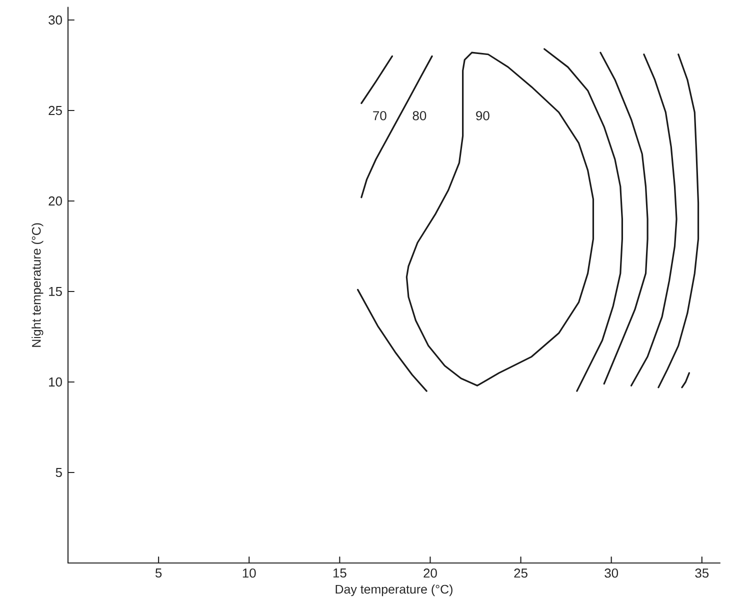  What do you see at coordinates (483, 115) in the screenshot?
I see `annotation: 90` at bounding box center [483, 115].